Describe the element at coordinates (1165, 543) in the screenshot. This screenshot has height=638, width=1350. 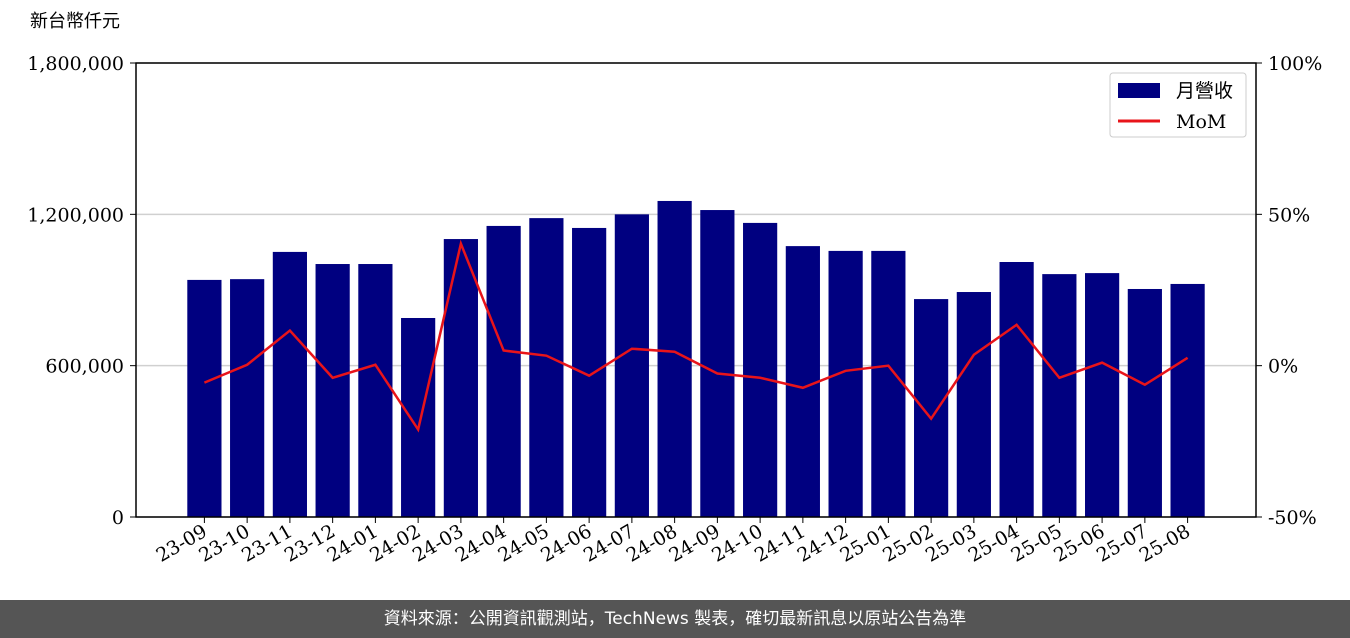
I see `x-tick-label: 25-08` at that location.